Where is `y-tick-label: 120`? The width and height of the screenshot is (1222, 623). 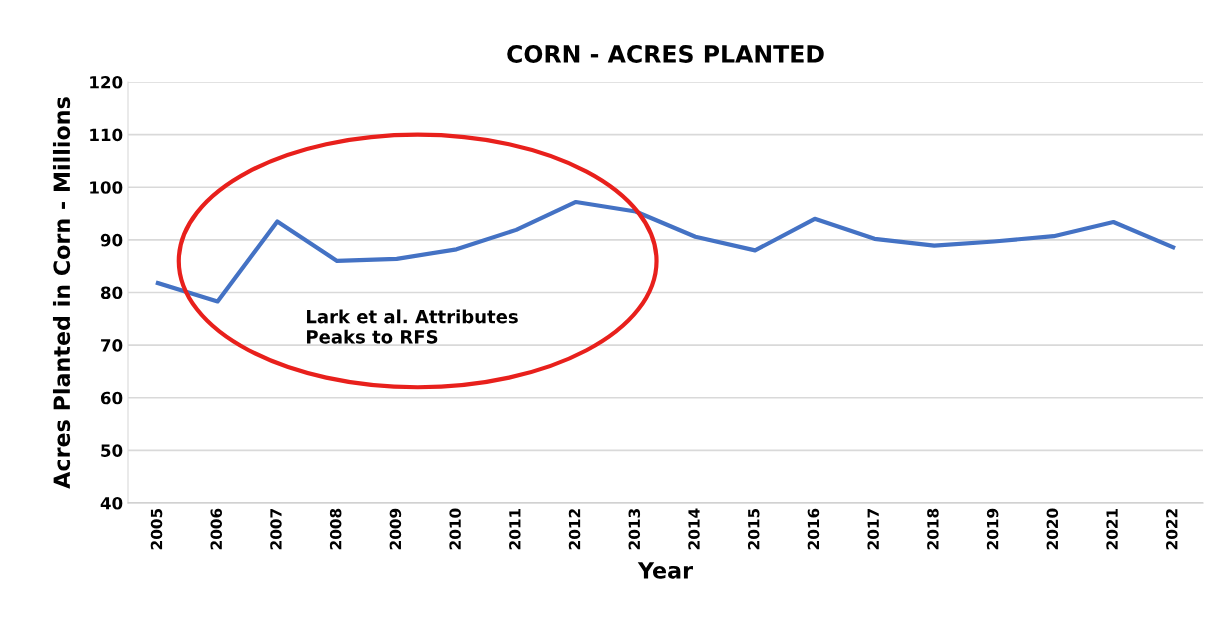 y-tick-label: 120 is located at coordinates (106, 82).